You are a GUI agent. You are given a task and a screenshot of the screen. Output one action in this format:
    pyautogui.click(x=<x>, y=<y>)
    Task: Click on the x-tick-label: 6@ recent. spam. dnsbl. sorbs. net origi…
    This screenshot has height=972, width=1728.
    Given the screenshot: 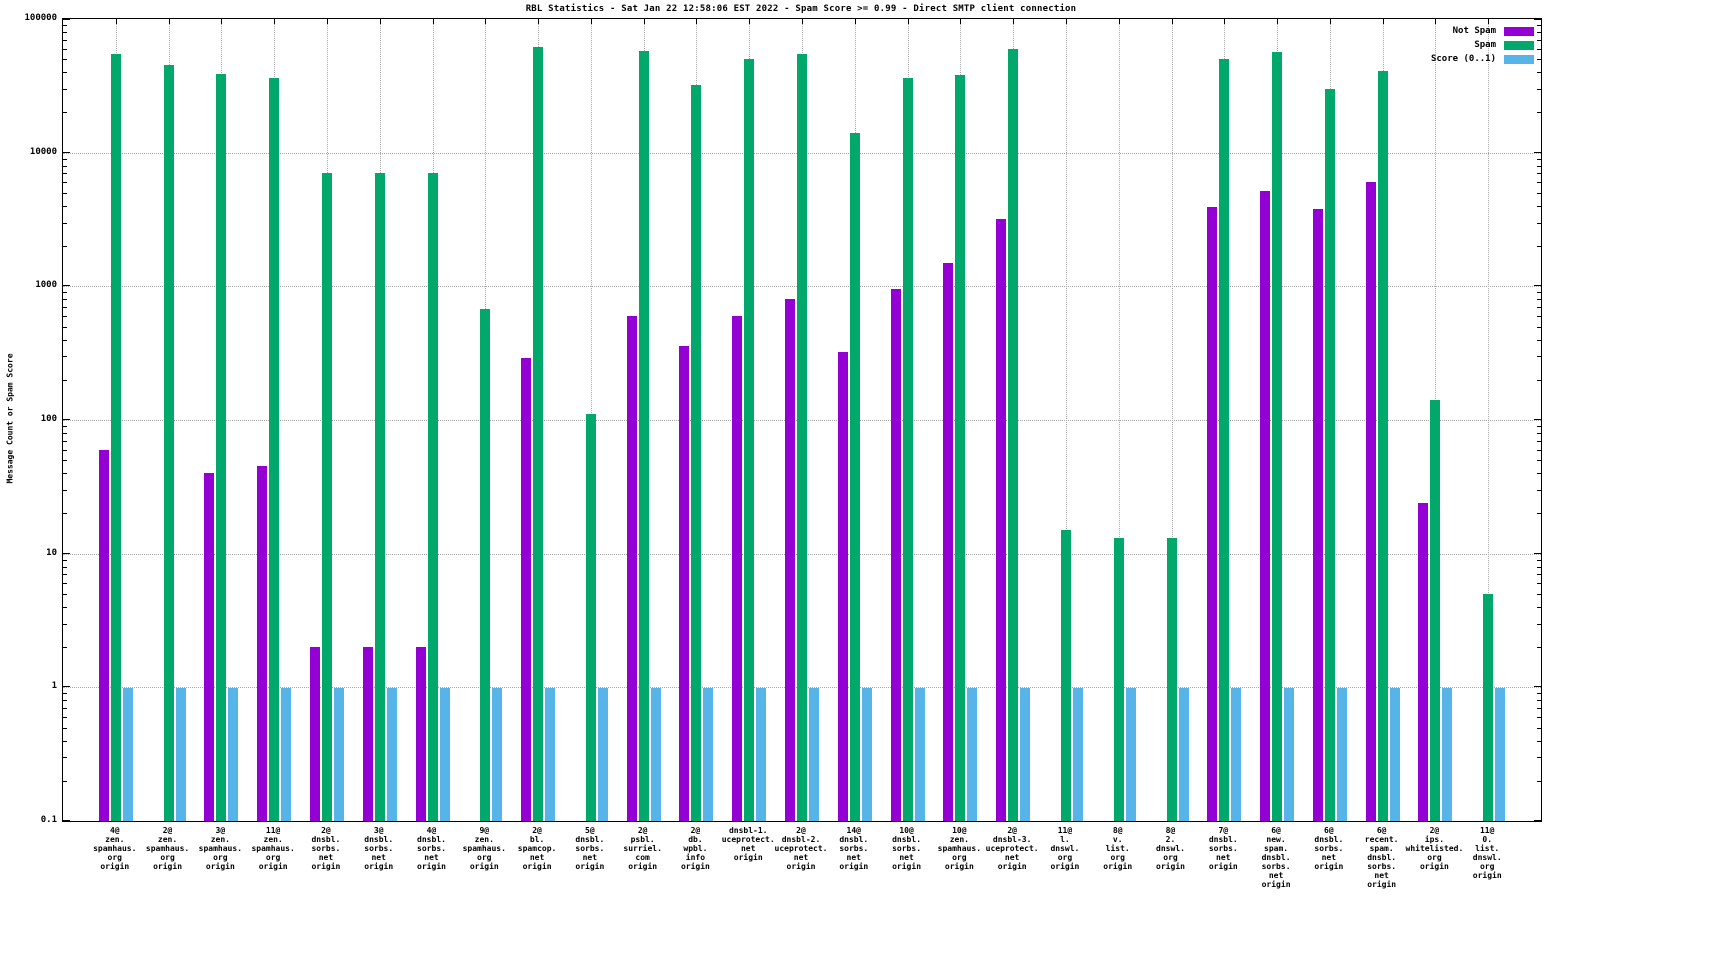 What is the action you would take?
    pyautogui.click(x=1381, y=857)
    